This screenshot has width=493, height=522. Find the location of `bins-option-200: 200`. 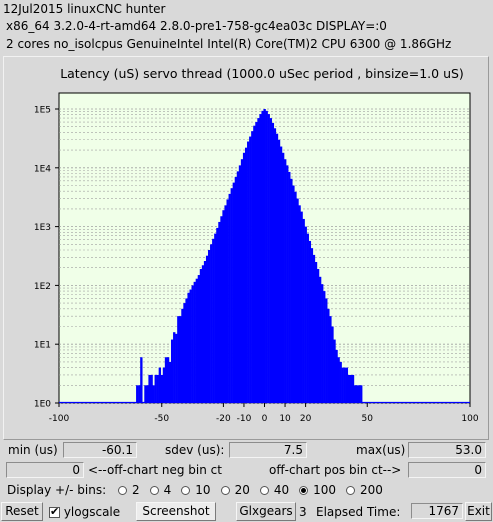

bins-option-200: 200 is located at coordinates (364, 490).